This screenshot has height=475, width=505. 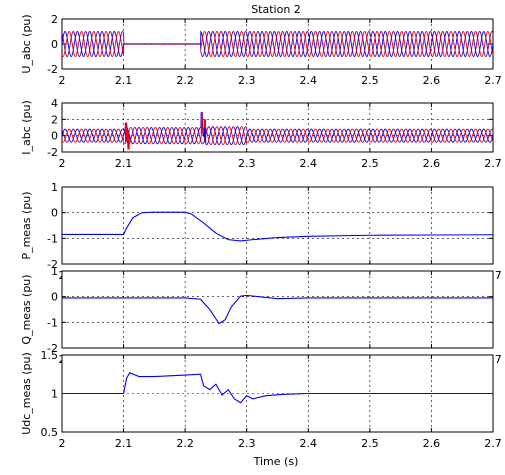 I want to click on y-axis-label: Q_meas (pu), so click(x=26, y=309).